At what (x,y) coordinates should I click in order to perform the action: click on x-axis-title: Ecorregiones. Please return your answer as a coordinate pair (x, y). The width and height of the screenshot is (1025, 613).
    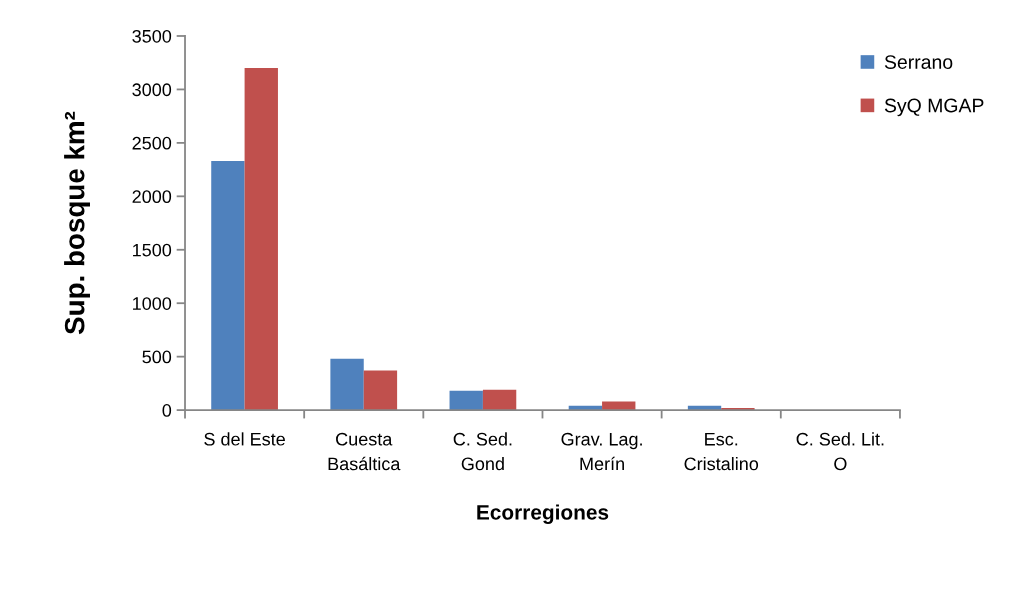
    Looking at the image, I should click on (543, 514).